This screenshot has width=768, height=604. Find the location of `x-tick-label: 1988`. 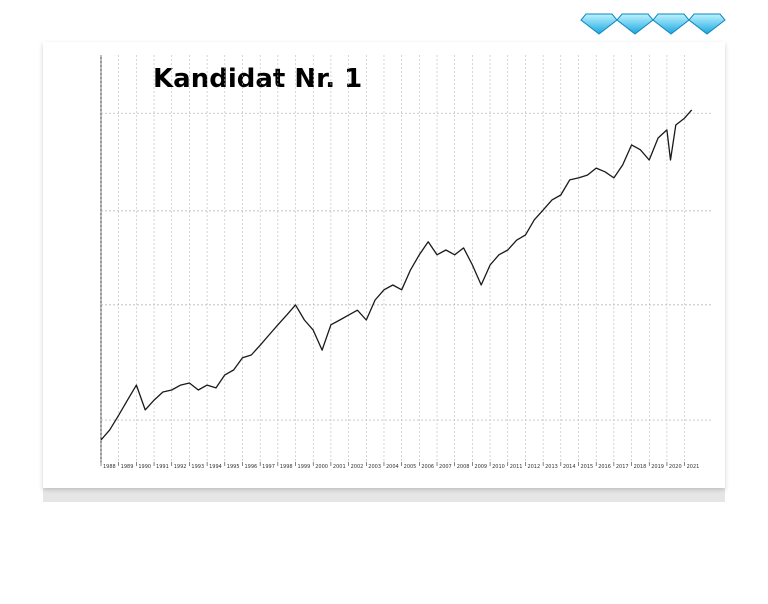

x-tick-label: 1988 is located at coordinates (109, 467).